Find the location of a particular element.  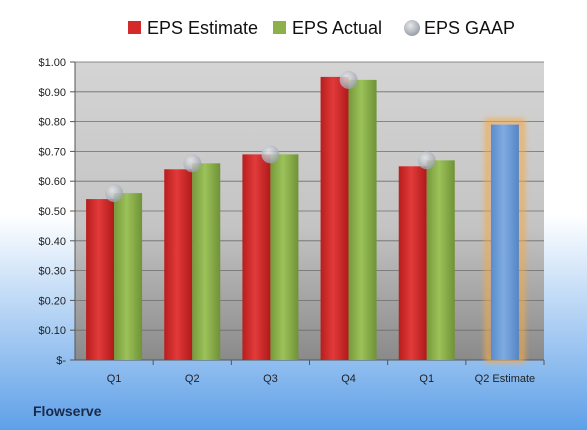

x-tick-label: Q3 is located at coordinates (270, 379).